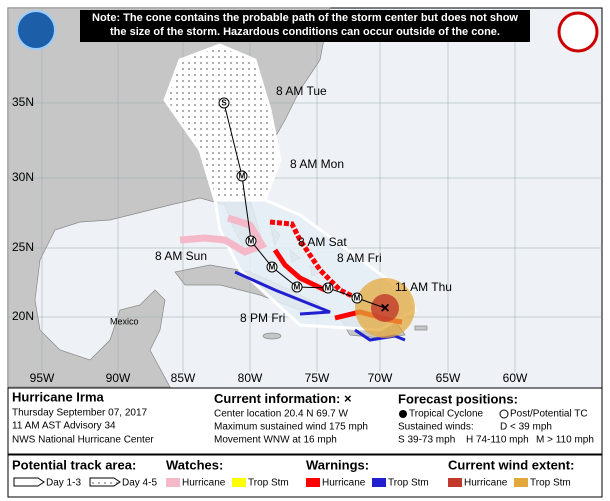 The image size is (610, 501). Describe the element at coordinates (426, 440) in the screenshot. I see `wind-s: S 39-73 mph` at that location.